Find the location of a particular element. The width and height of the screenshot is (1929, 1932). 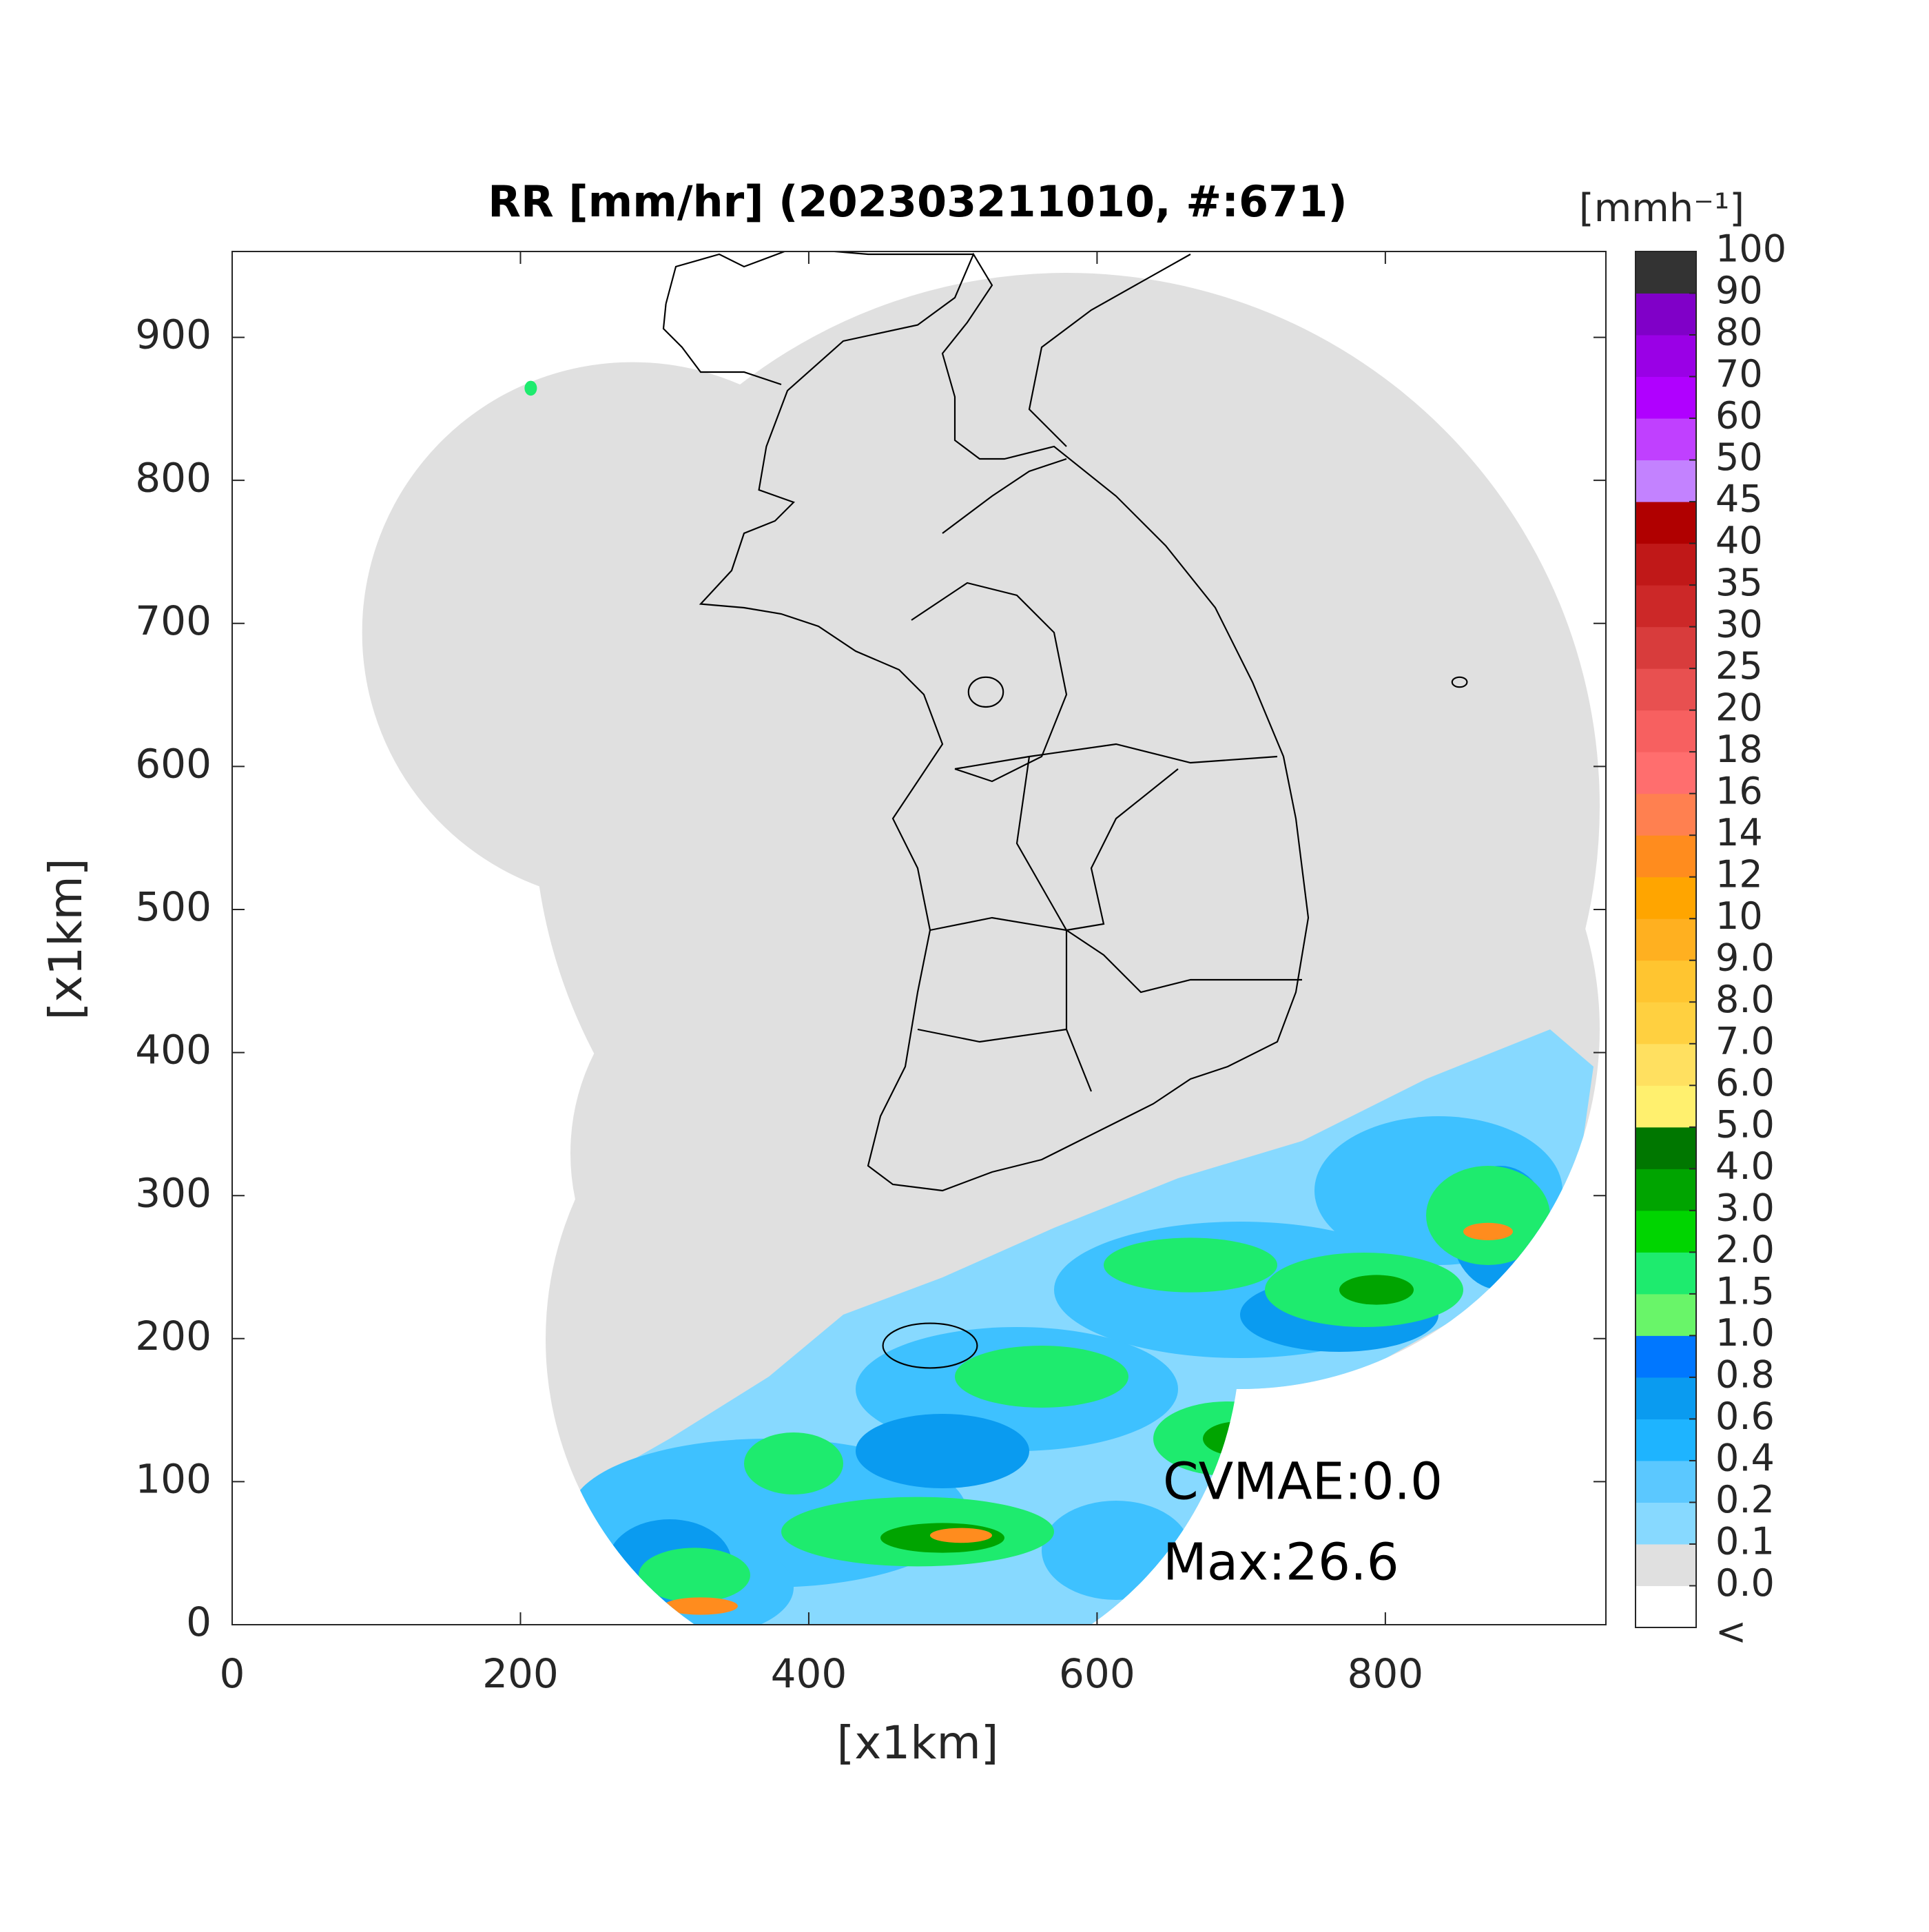

colorbar-tick-label: 16 is located at coordinates (1739, 790).